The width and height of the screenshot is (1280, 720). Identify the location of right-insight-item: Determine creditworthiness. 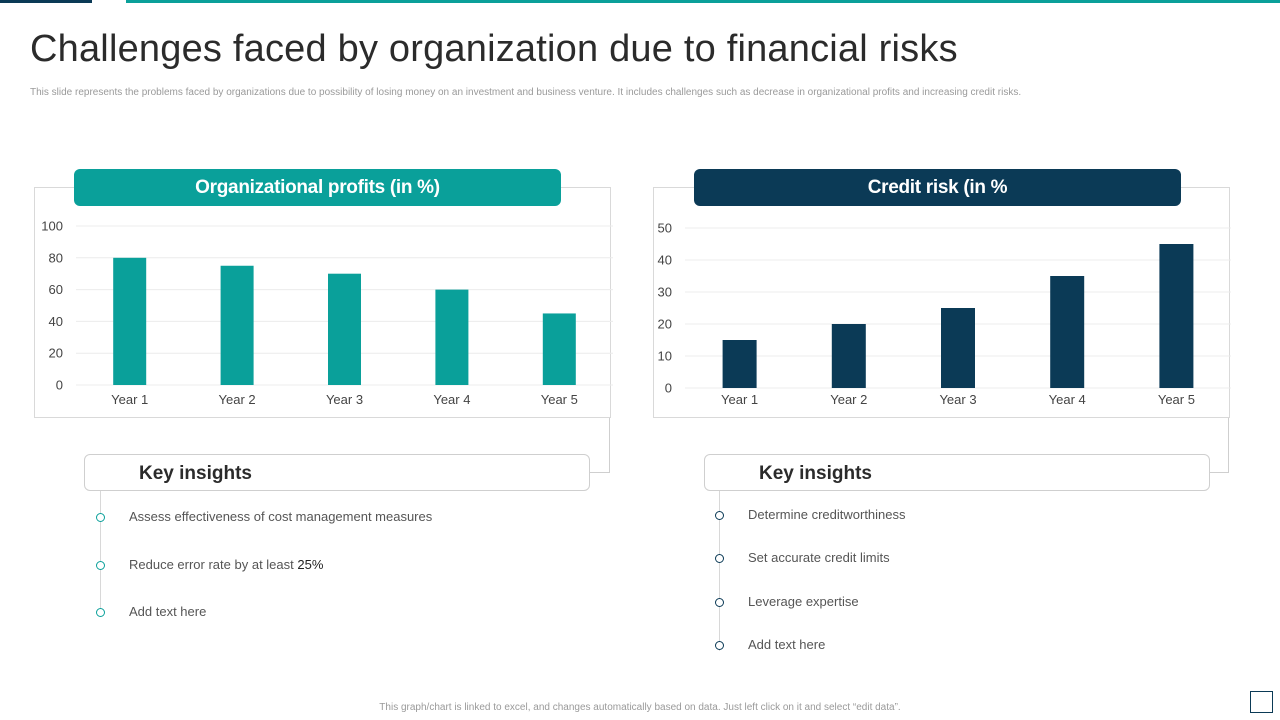
(827, 514).